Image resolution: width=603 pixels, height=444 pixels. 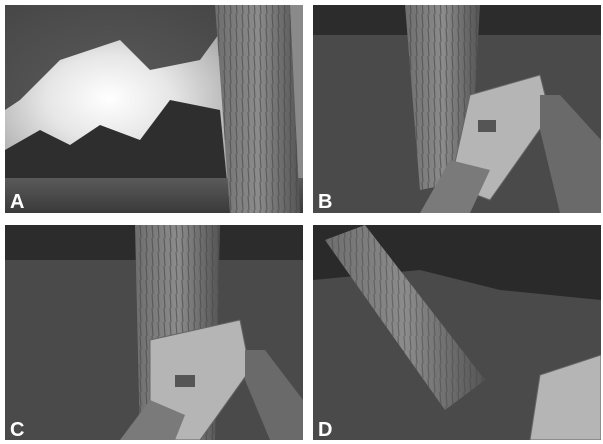 What do you see at coordinates (325, 202) in the screenshot?
I see `panel-label: B` at bounding box center [325, 202].